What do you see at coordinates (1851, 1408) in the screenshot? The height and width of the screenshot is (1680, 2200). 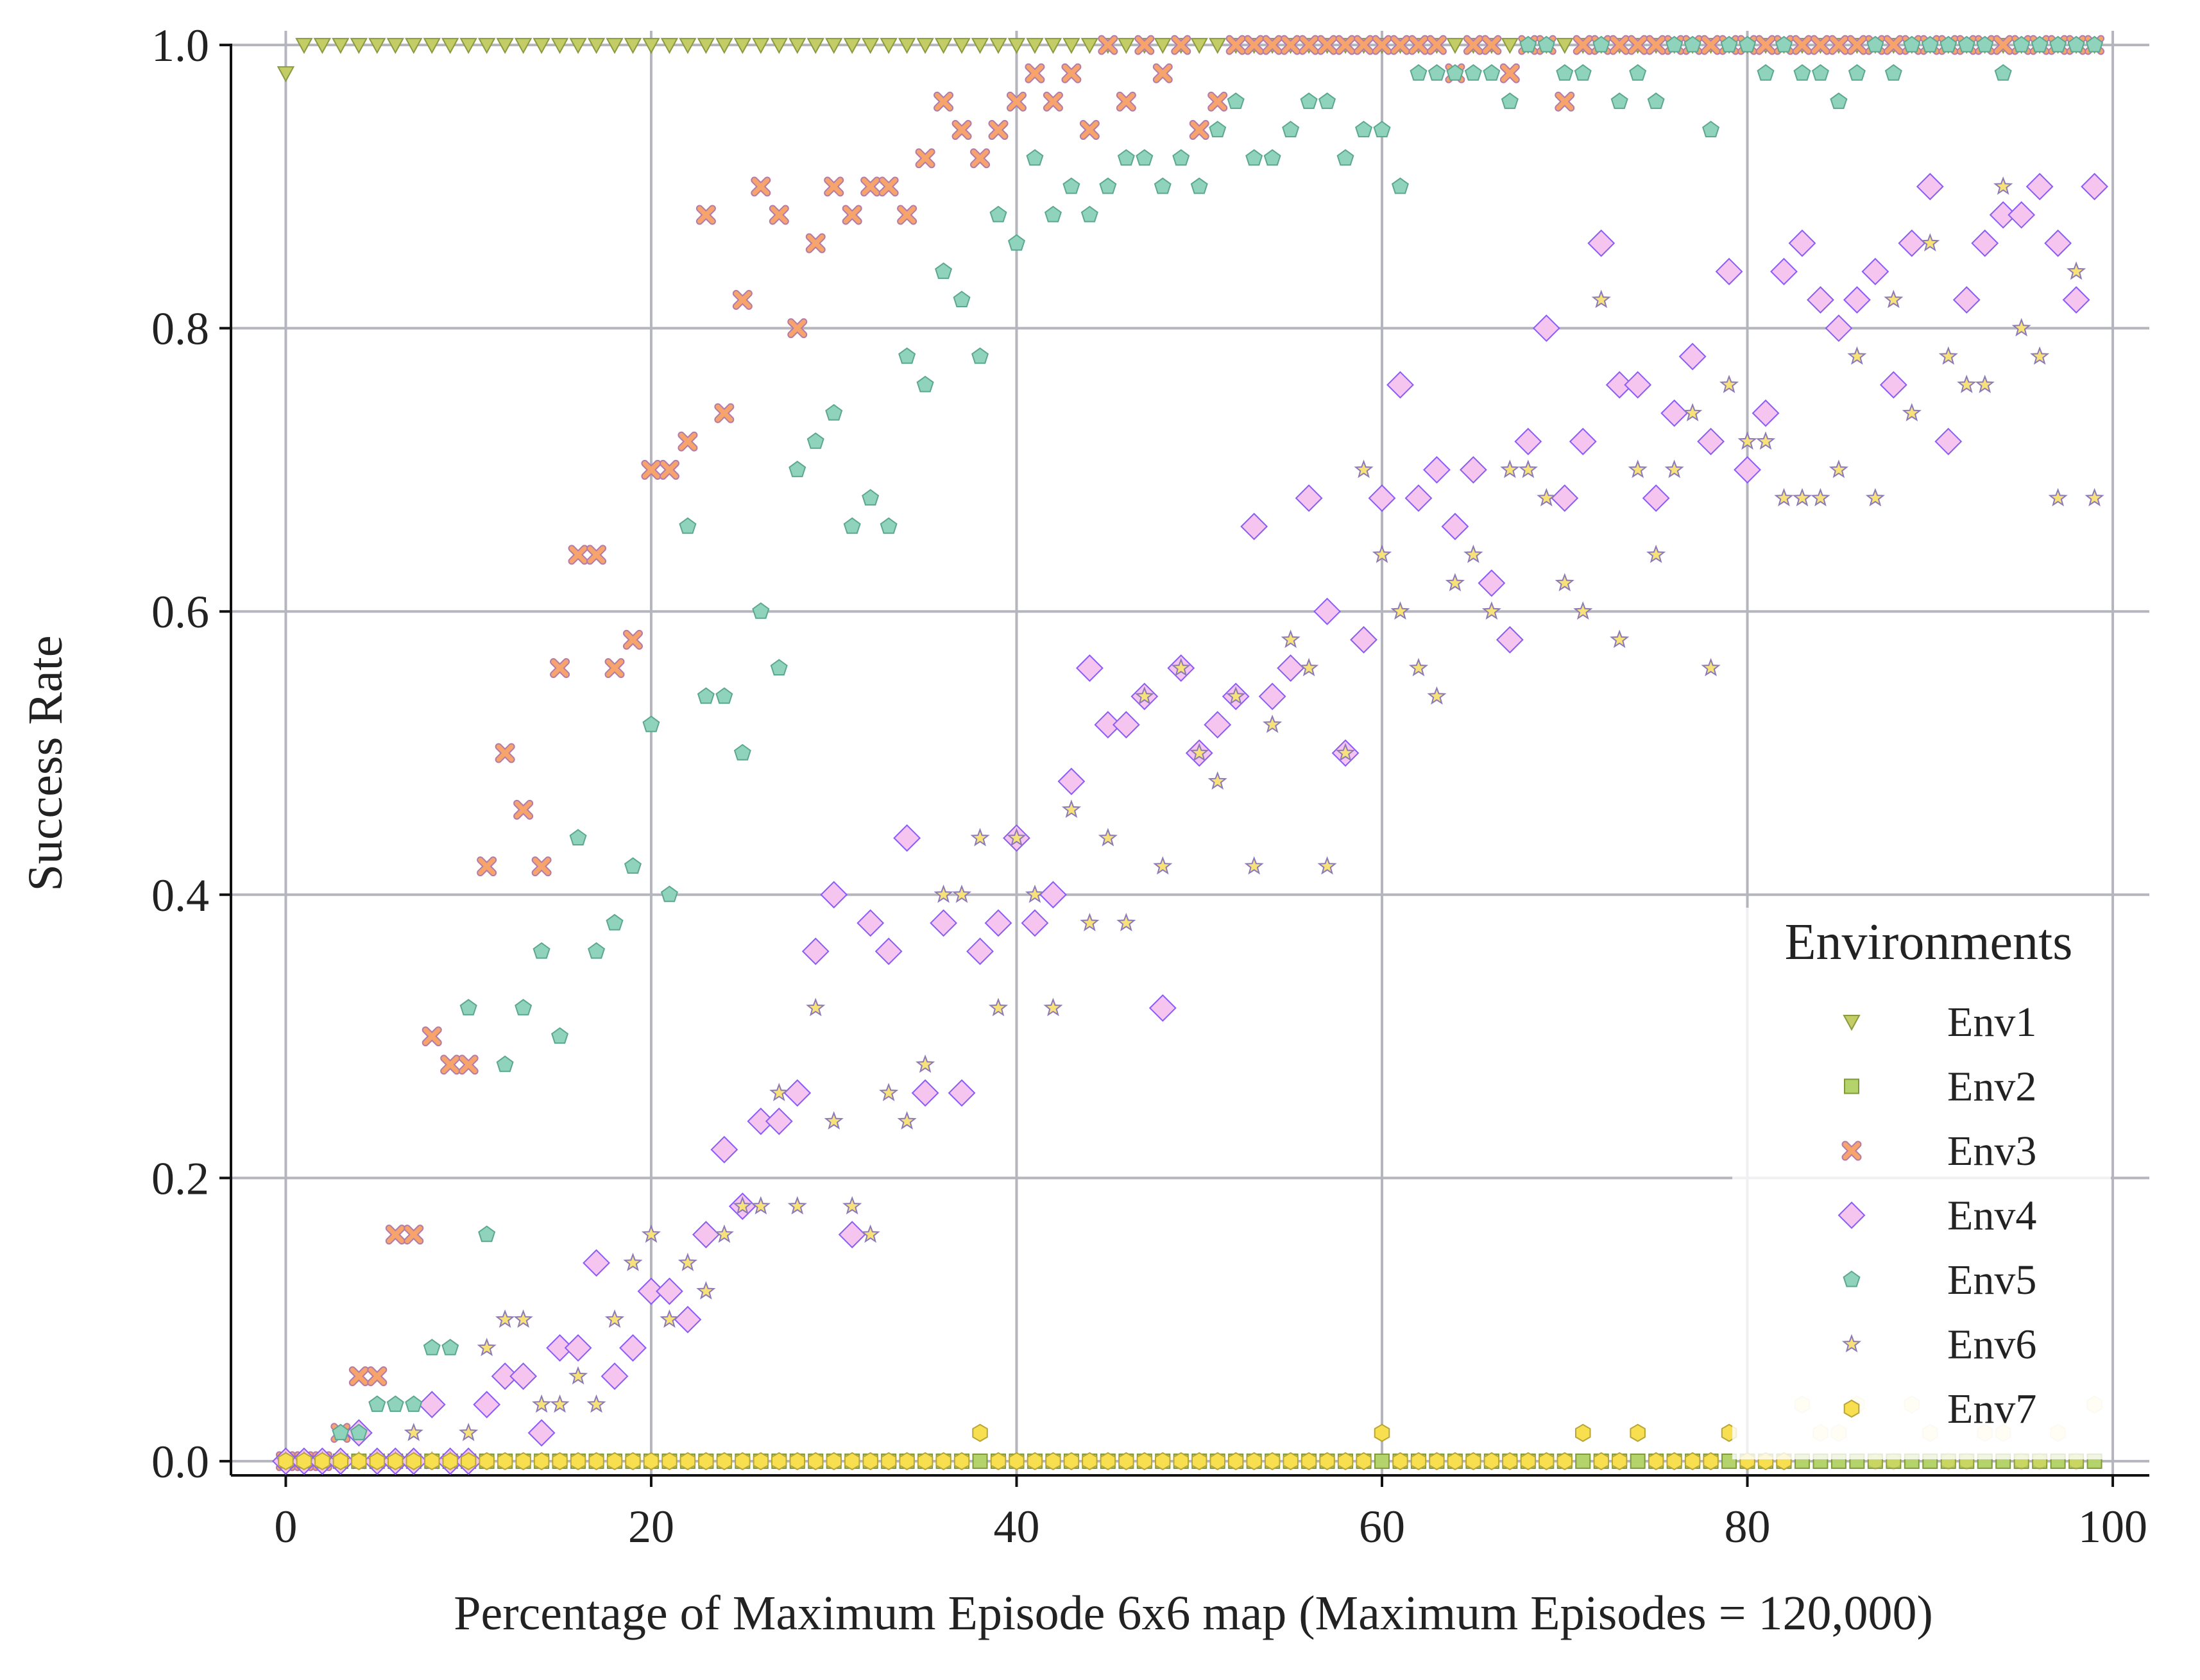 I see `legend-marker-env7` at bounding box center [1851, 1408].